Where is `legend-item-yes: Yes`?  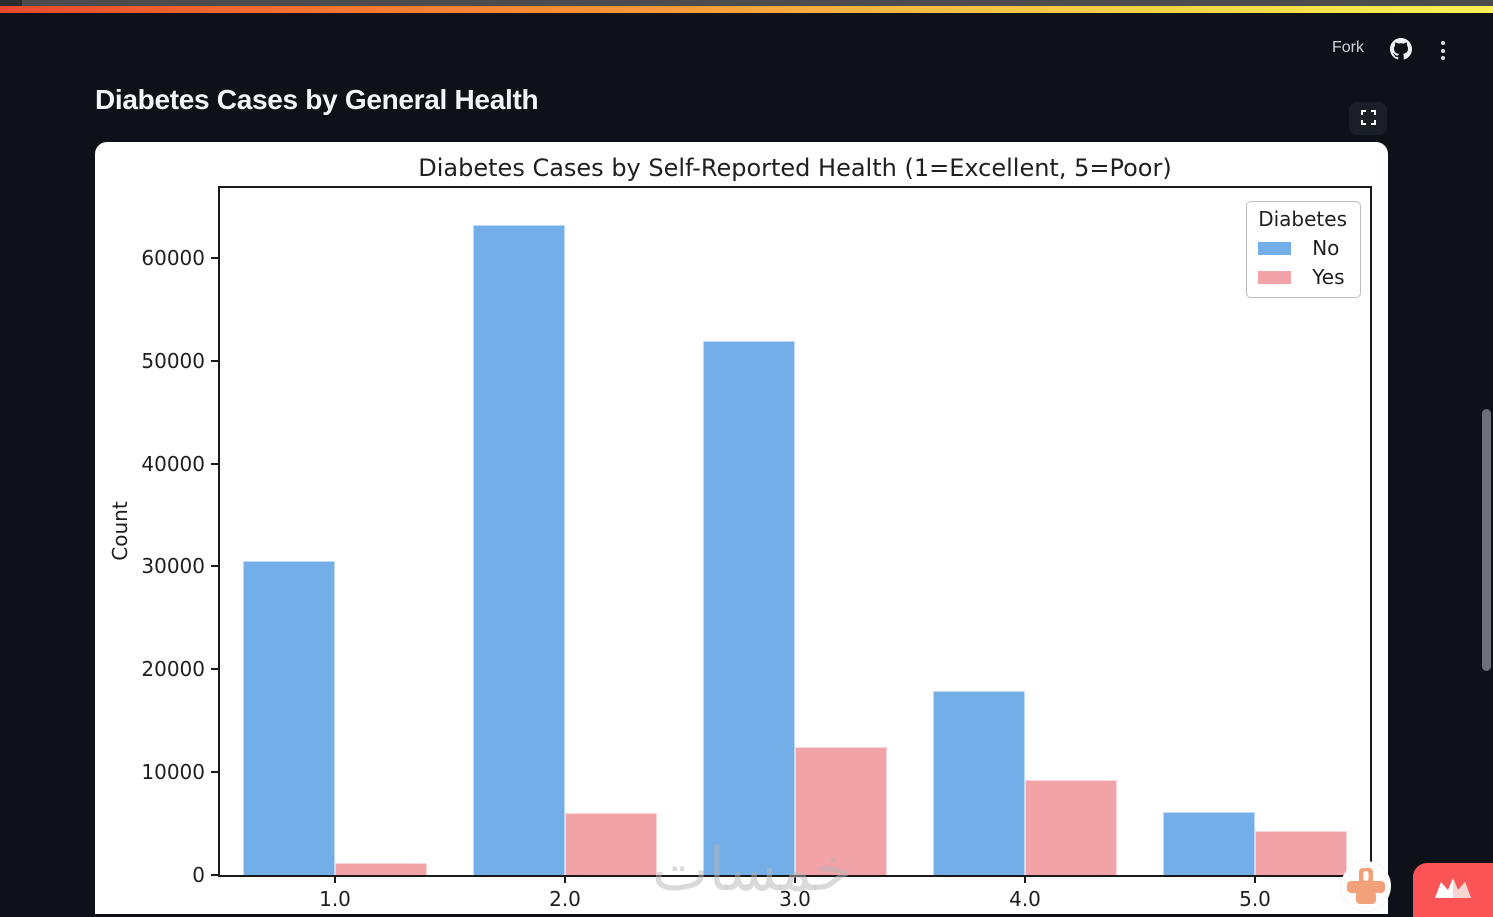
legend-item-yes: Yes is located at coordinates (1302, 277).